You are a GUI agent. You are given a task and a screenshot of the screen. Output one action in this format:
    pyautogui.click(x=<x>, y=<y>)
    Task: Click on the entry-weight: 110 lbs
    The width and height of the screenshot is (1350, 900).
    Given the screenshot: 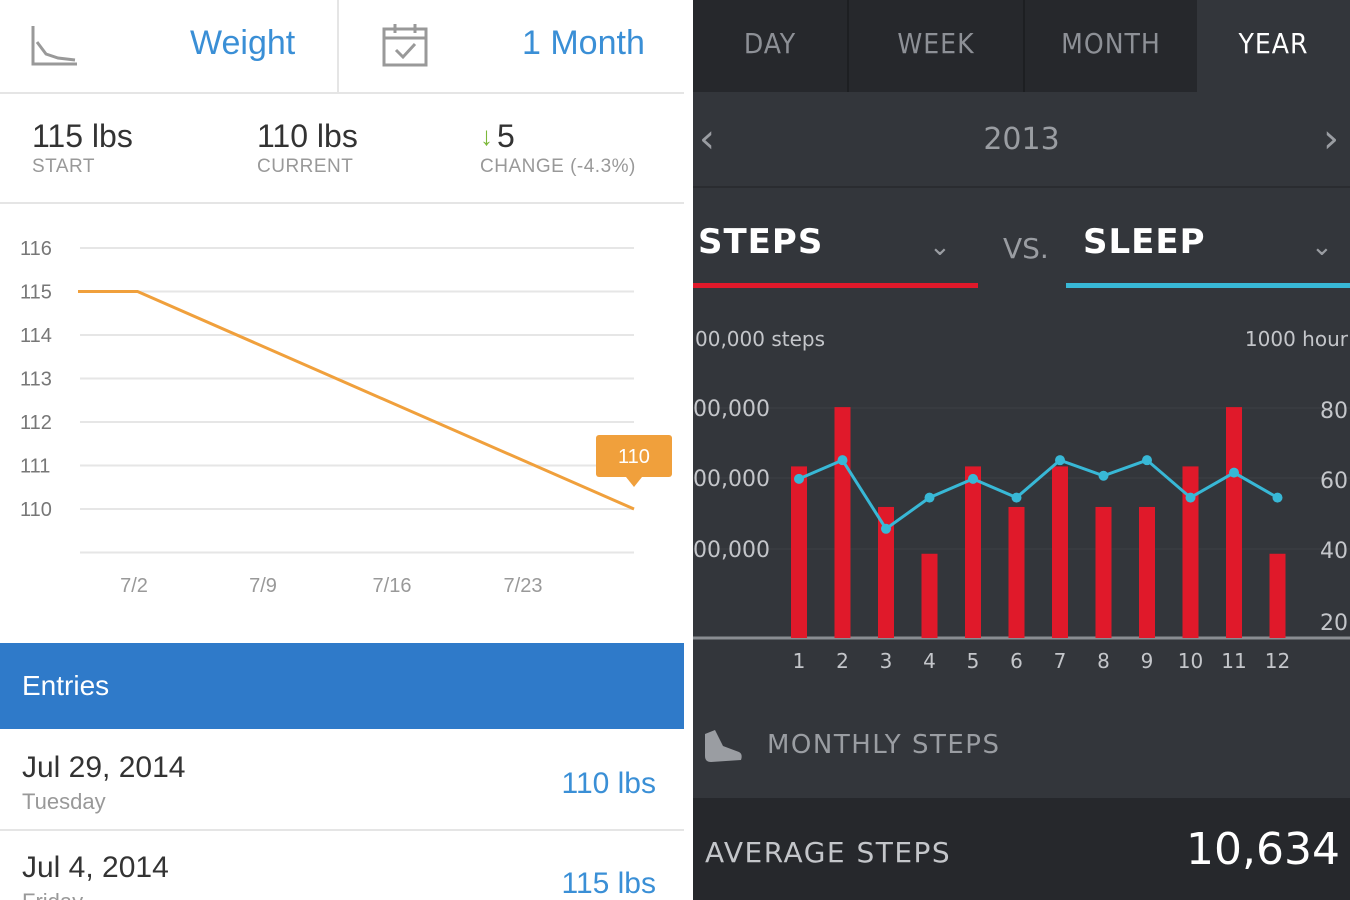 What is the action you would take?
    pyautogui.click(x=608, y=783)
    